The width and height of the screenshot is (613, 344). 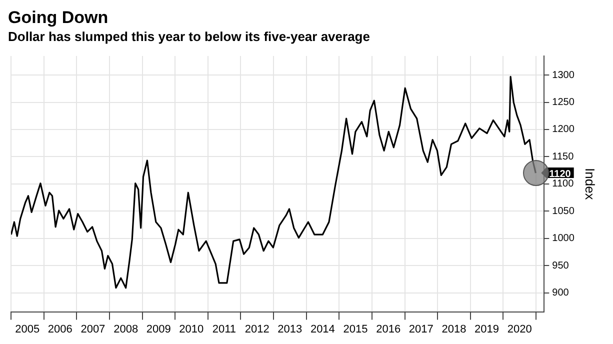 I want to click on x-tick-label: 2009, so click(x=158, y=329).